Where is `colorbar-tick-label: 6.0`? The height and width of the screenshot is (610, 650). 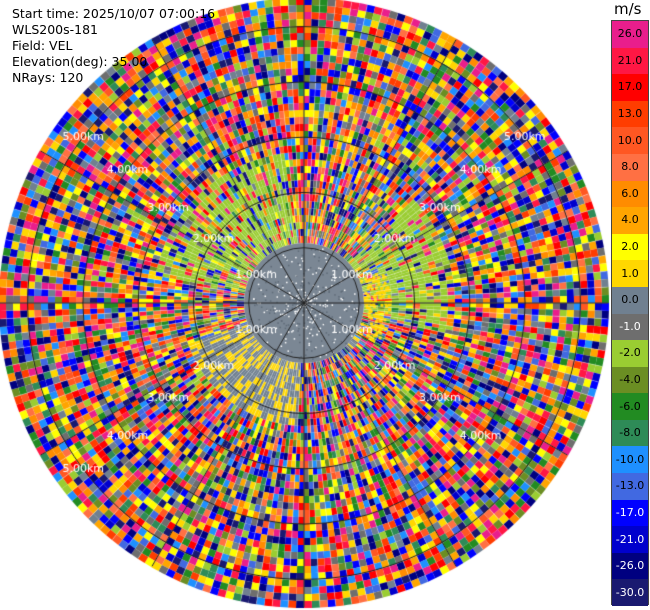
colorbar-tick-label: 6.0 is located at coordinates (630, 193).